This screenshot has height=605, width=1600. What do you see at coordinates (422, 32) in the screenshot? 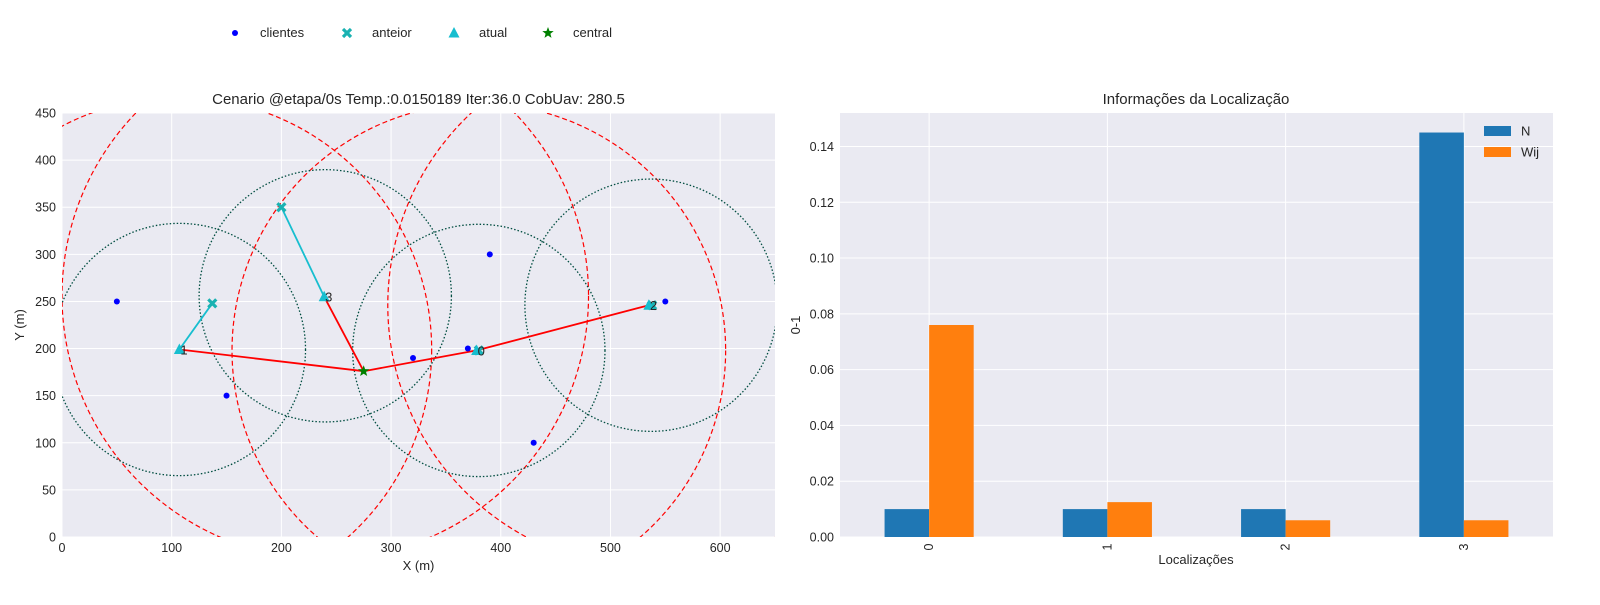
I see `scenario-legend: clientes anteior atual central` at bounding box center [422, 32].